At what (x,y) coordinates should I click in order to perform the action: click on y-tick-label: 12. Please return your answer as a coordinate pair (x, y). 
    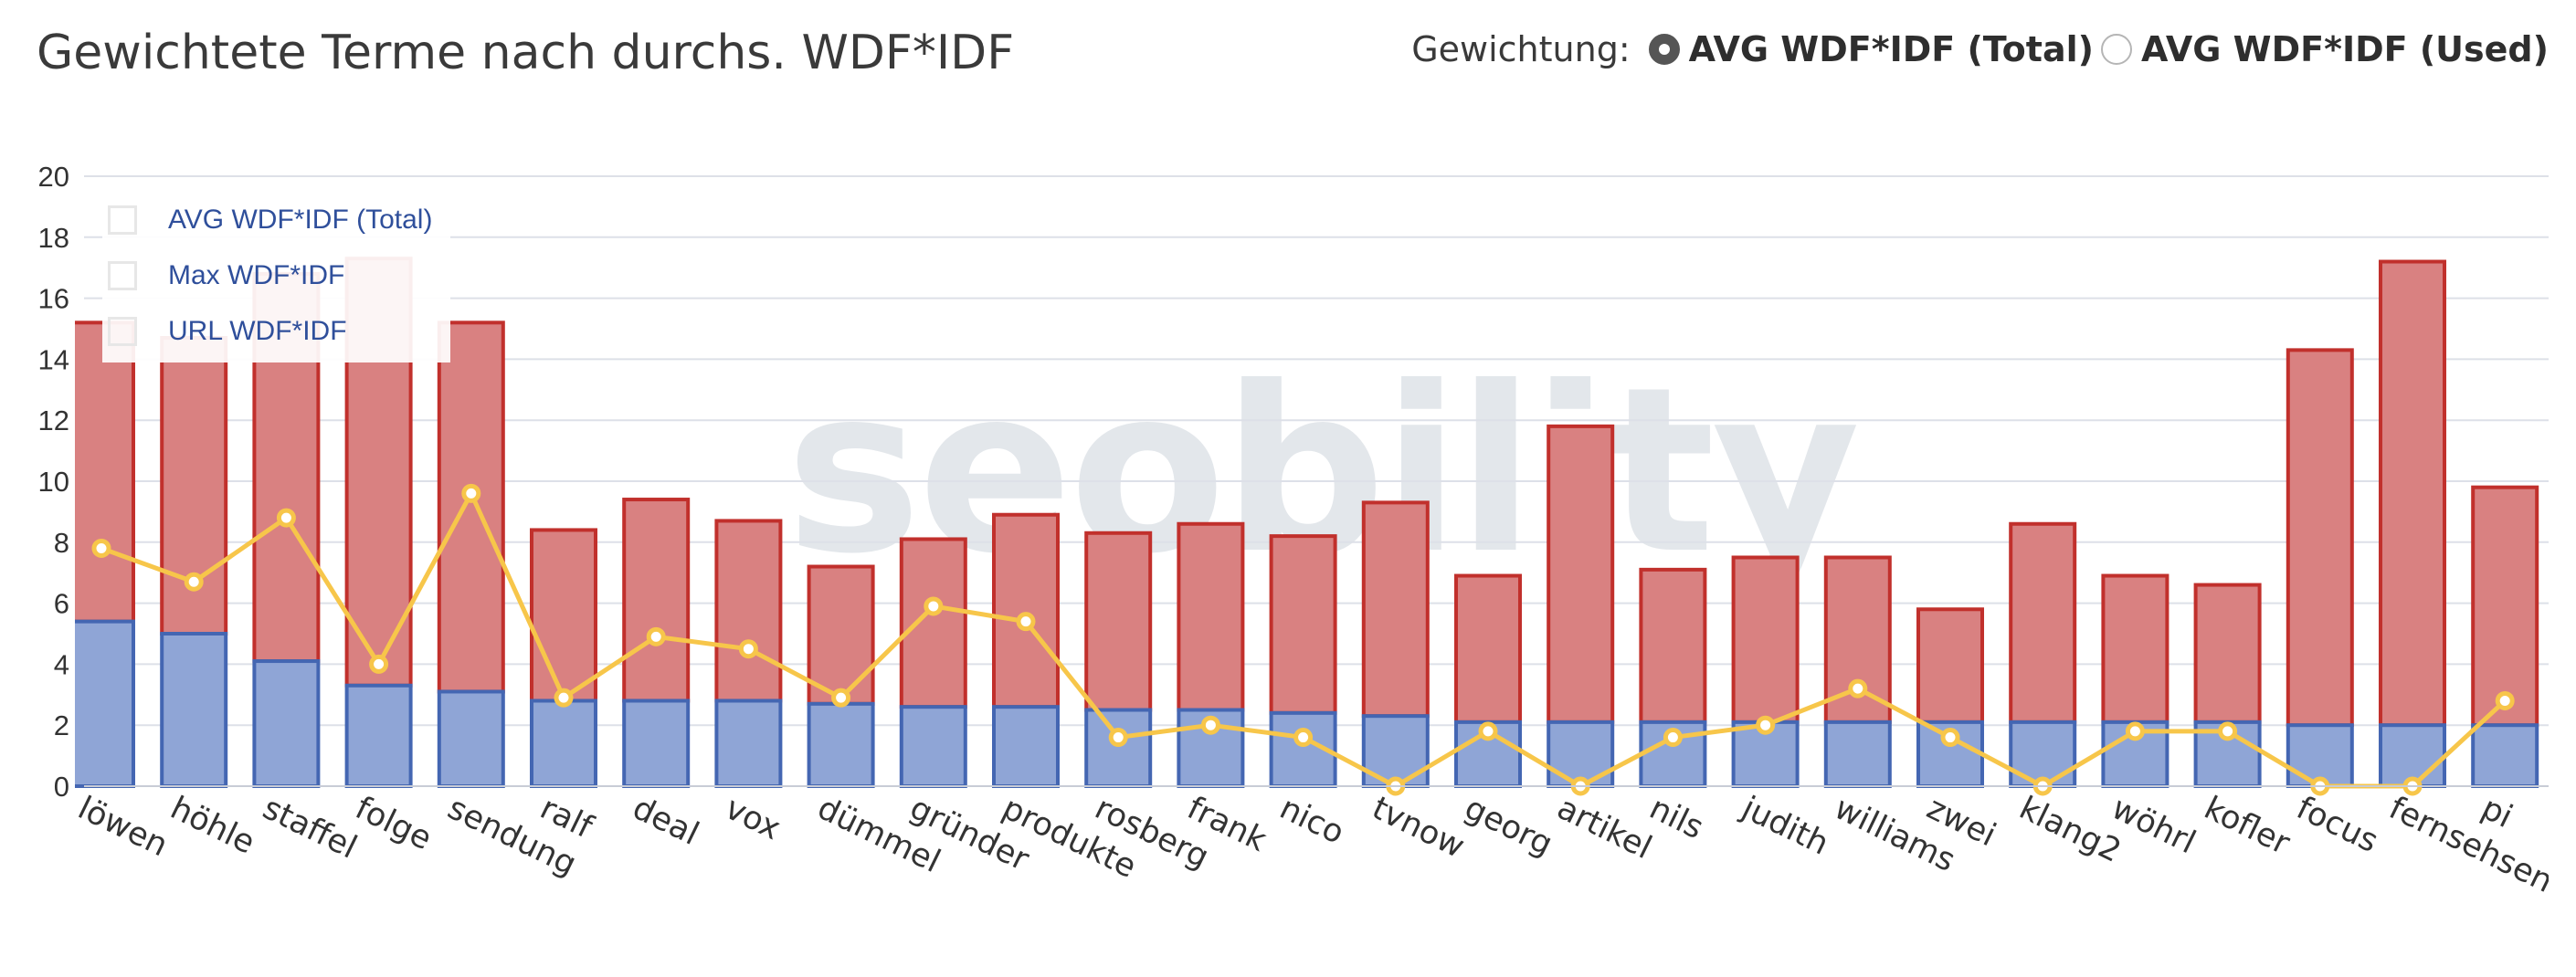
    Looking at the image, I should click on (53, 420).